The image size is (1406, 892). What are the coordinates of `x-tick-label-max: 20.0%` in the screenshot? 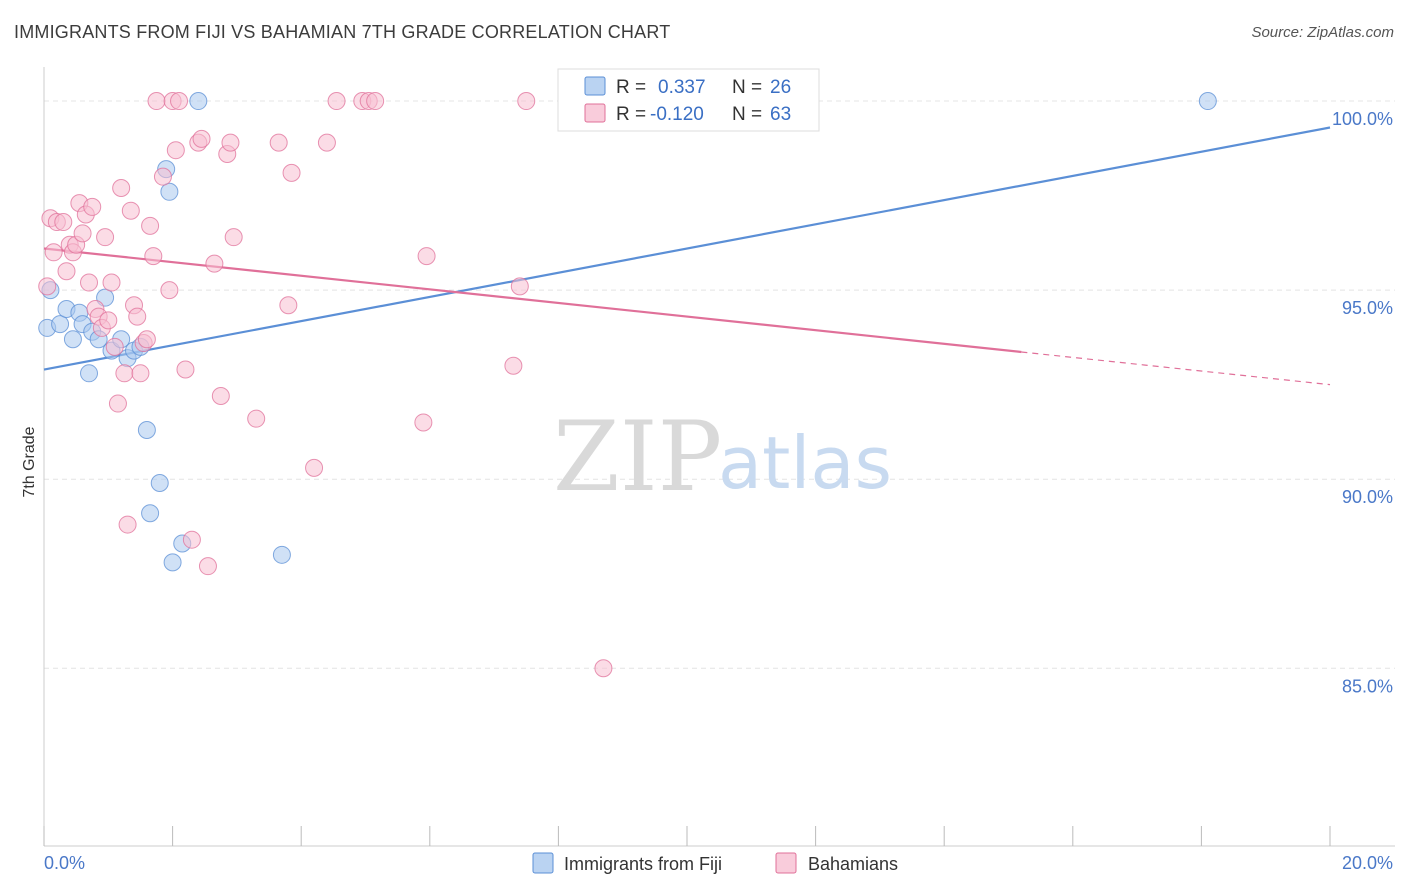 It's located at (1367, 863).